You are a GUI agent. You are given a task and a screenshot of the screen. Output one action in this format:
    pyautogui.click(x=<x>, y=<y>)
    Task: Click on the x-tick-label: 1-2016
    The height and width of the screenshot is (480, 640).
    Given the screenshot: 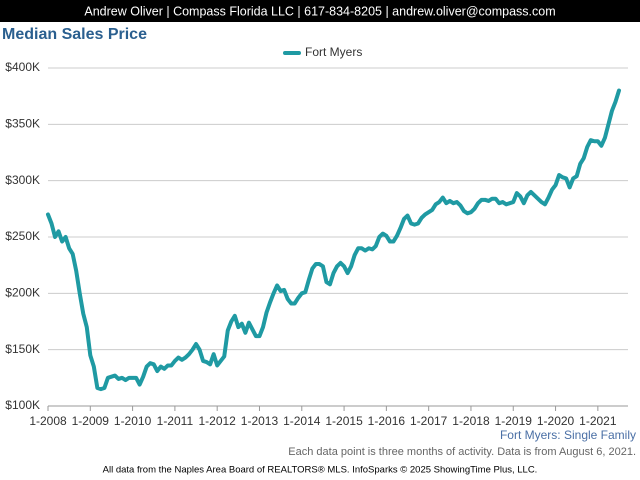 What is the action you would take?
    pyautogui.click(x=387, y=421)
    